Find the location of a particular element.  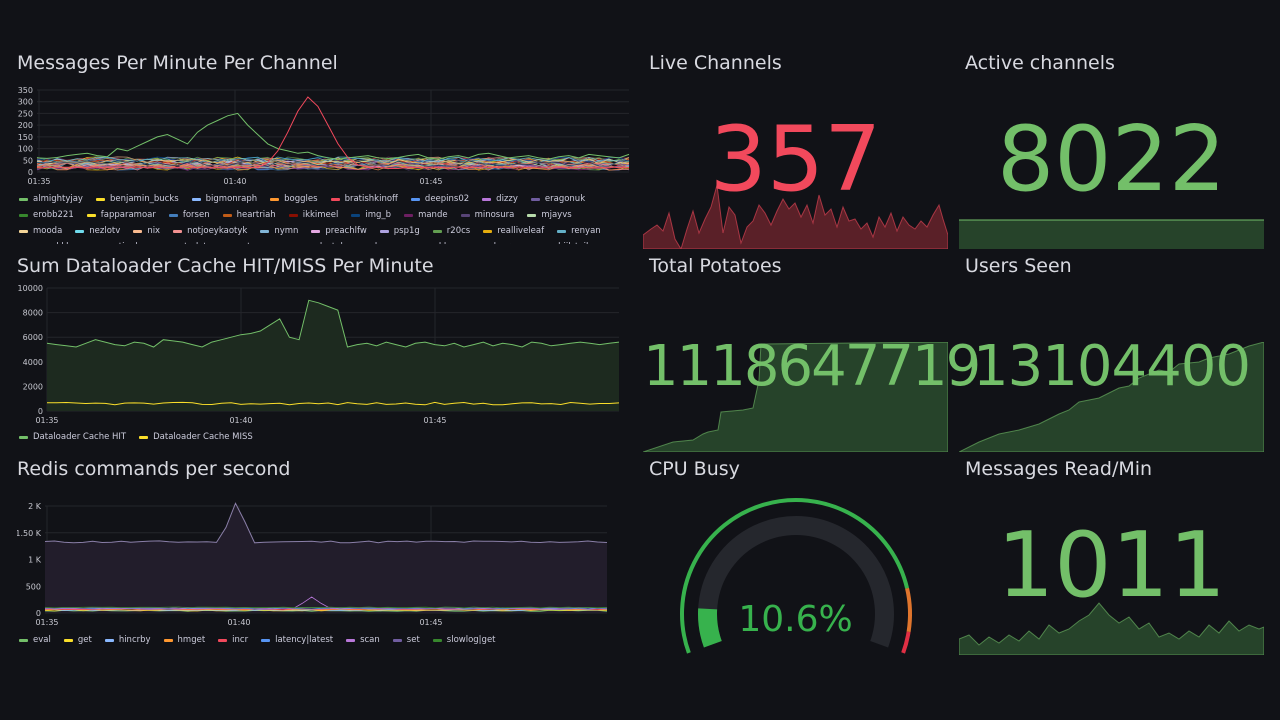

legend-label: bratishkinoff is located at coordinates (371, 199).